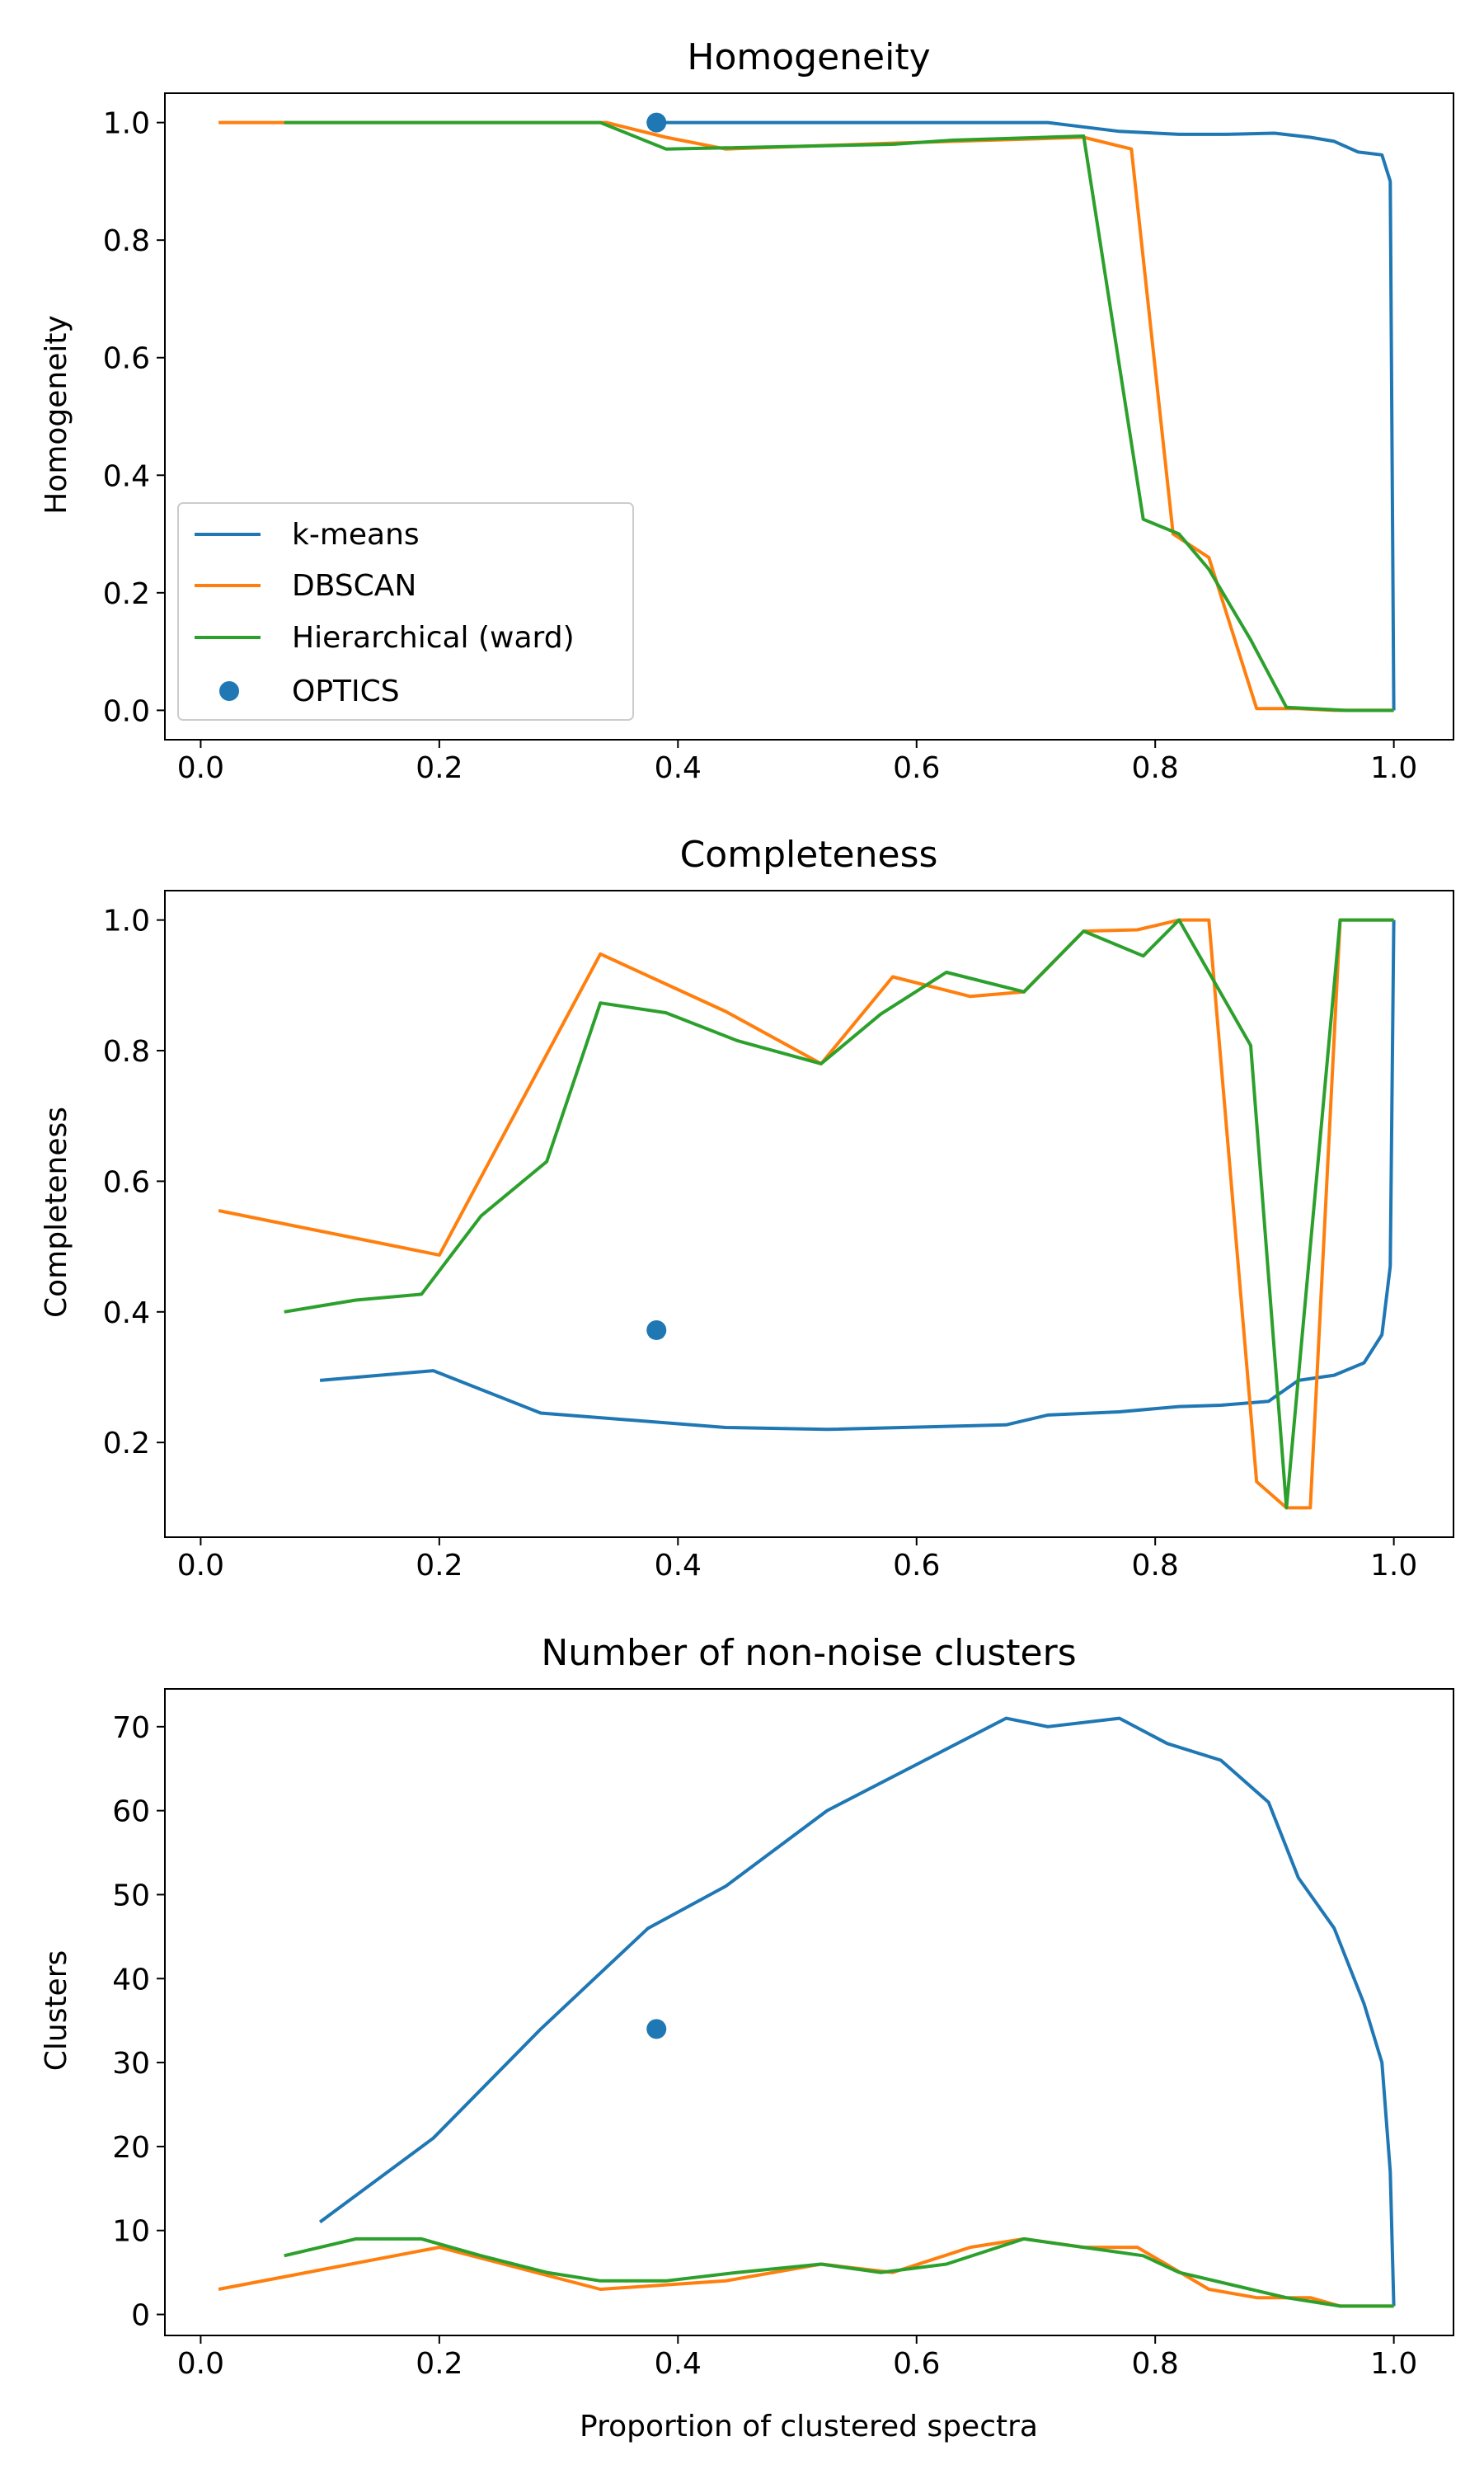 This screenshot has width=1484, height=2474. I want to click on y-tick-label: 0, so click(140, 2316).